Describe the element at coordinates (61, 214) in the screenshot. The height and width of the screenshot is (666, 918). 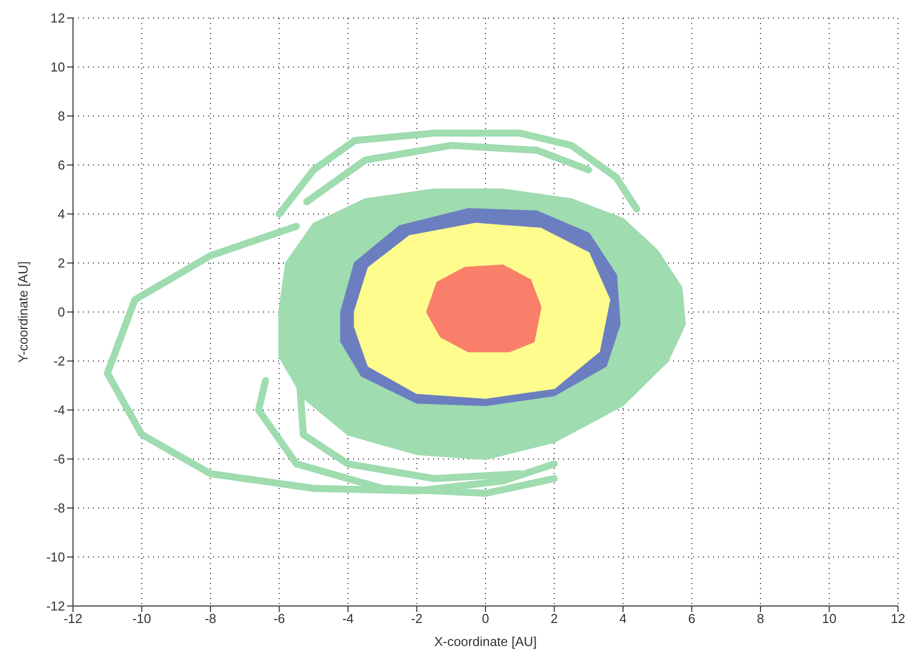
I see `y-tick-label: 4` at that location.